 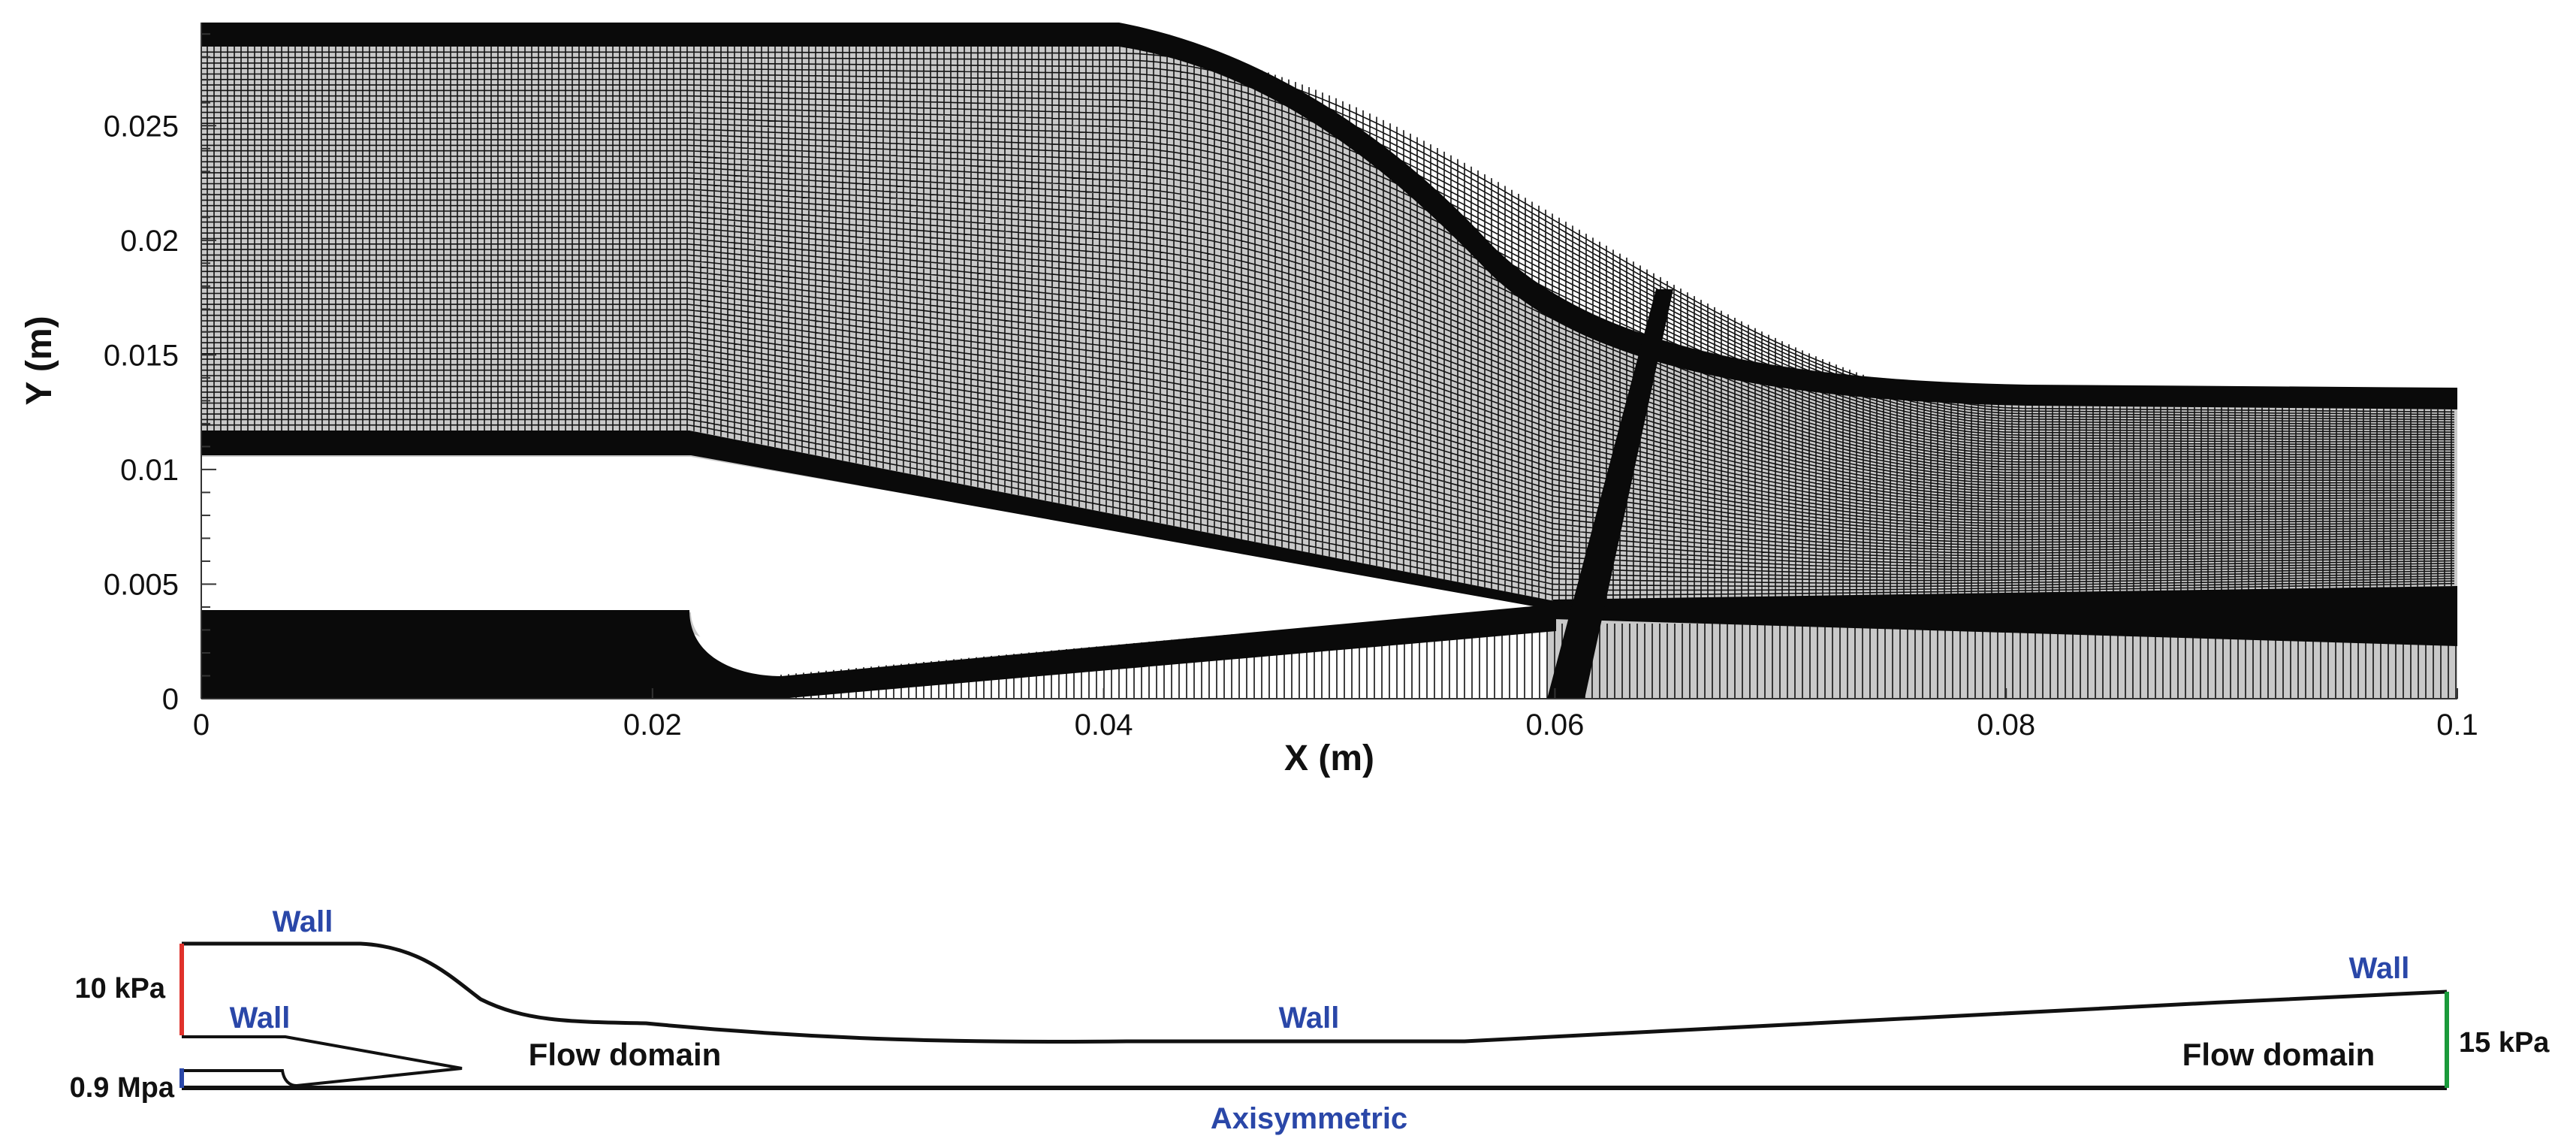 I want to click on inner-wall-label: Wall, so click(x=260, y=1018).